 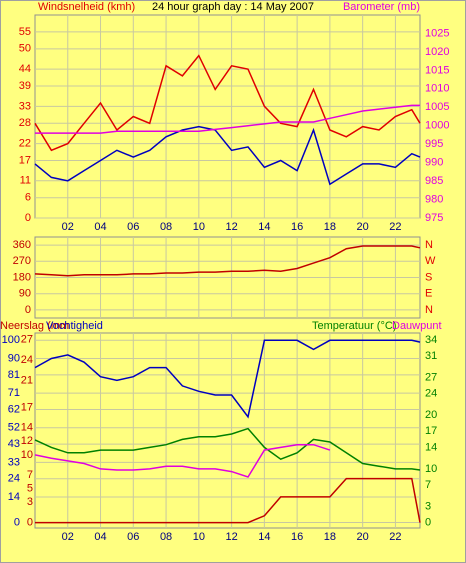 I want to click on y-tick-label: 270, so click(x=22, y=261).